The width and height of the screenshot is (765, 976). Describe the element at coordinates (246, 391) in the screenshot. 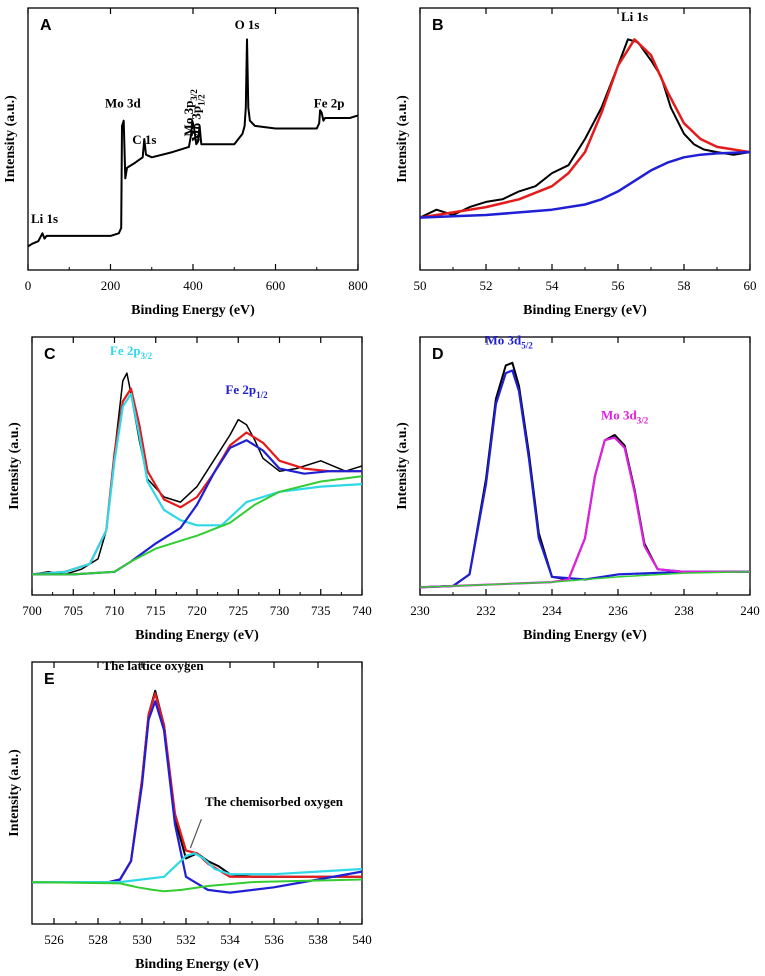

I see `annotation: Fe 2p1/2` at that location.